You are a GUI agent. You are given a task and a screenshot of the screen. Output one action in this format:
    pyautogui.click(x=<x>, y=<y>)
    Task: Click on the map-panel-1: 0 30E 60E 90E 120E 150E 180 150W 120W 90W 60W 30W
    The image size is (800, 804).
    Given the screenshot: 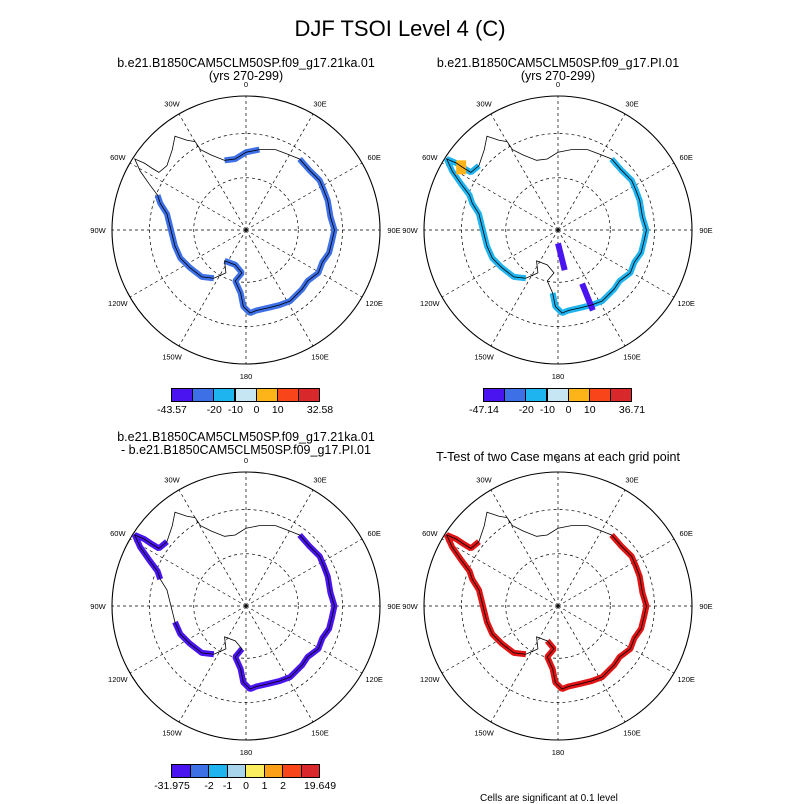 What is the action you would take?
    pyautogui.click(x=245, y=230)
    